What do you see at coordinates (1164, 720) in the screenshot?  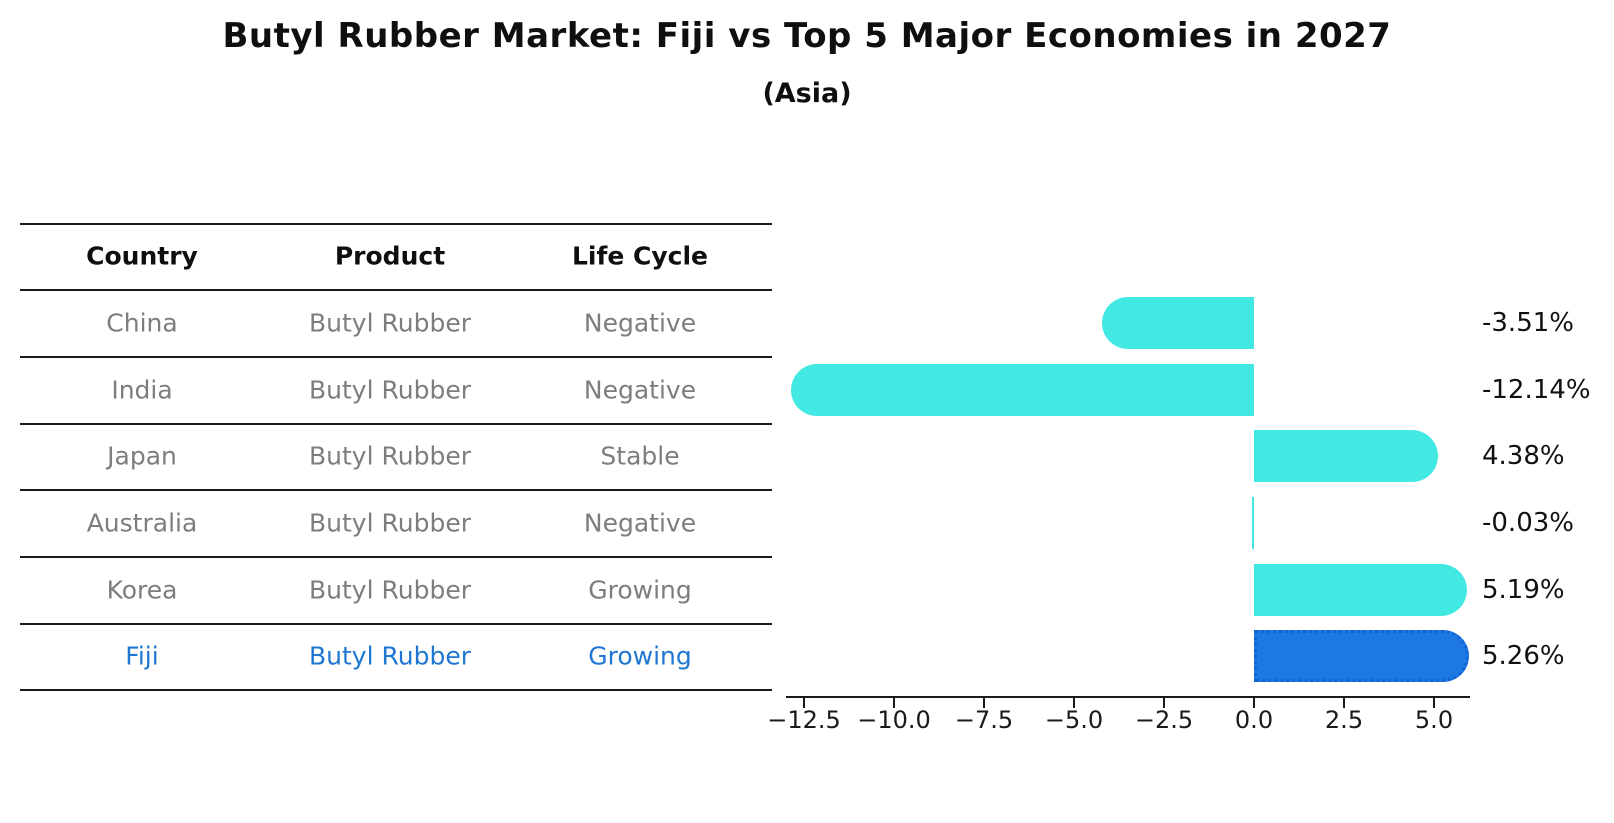 I see `x-axis-tick-label: −2.5` at bounding box center [1164, 720].